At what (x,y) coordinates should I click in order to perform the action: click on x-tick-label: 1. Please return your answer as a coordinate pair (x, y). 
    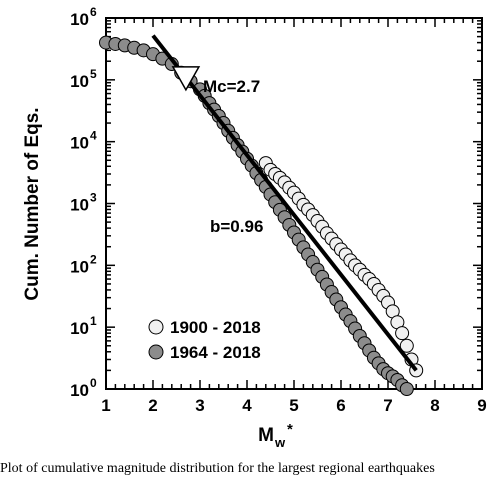
    Looking at the image, I should click on (105, 405).